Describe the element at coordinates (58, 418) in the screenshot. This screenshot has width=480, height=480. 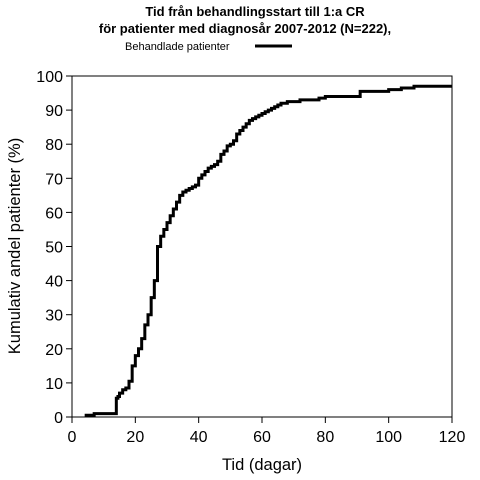
I see `y-tick-label: 0` at that location.